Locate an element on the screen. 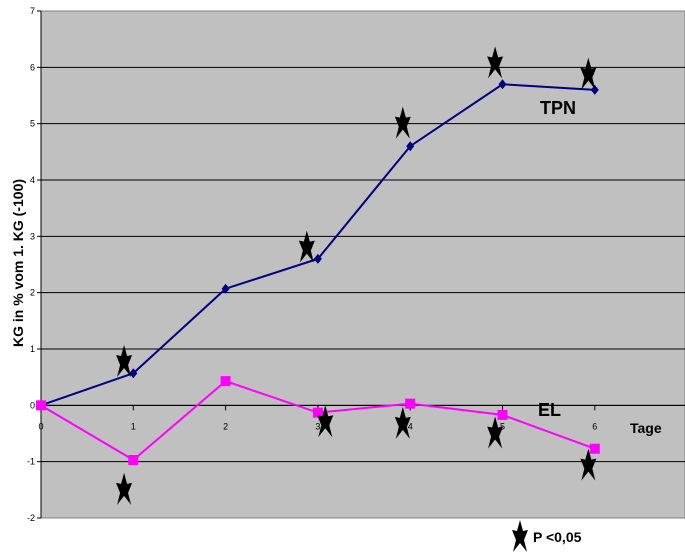  y-tick-label: -2 is located at coordinates (31, 518).